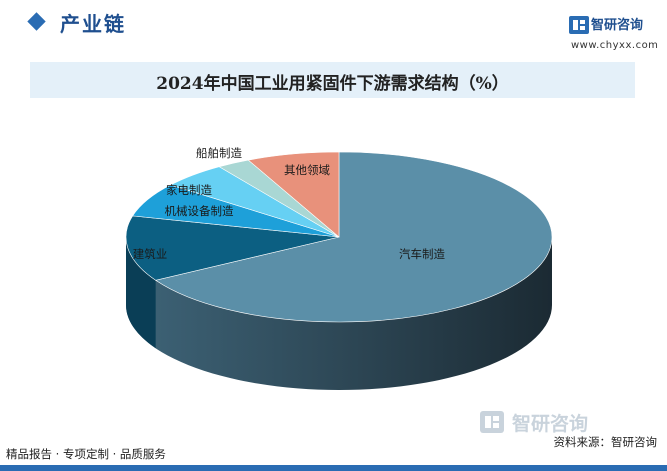 The height and width of the screenshot is (471, 667). What do you see at coordinates (219, 153) in the screenshot?
I see `pie-slice-label: 船舶制造` at bounding box center [219, 153].